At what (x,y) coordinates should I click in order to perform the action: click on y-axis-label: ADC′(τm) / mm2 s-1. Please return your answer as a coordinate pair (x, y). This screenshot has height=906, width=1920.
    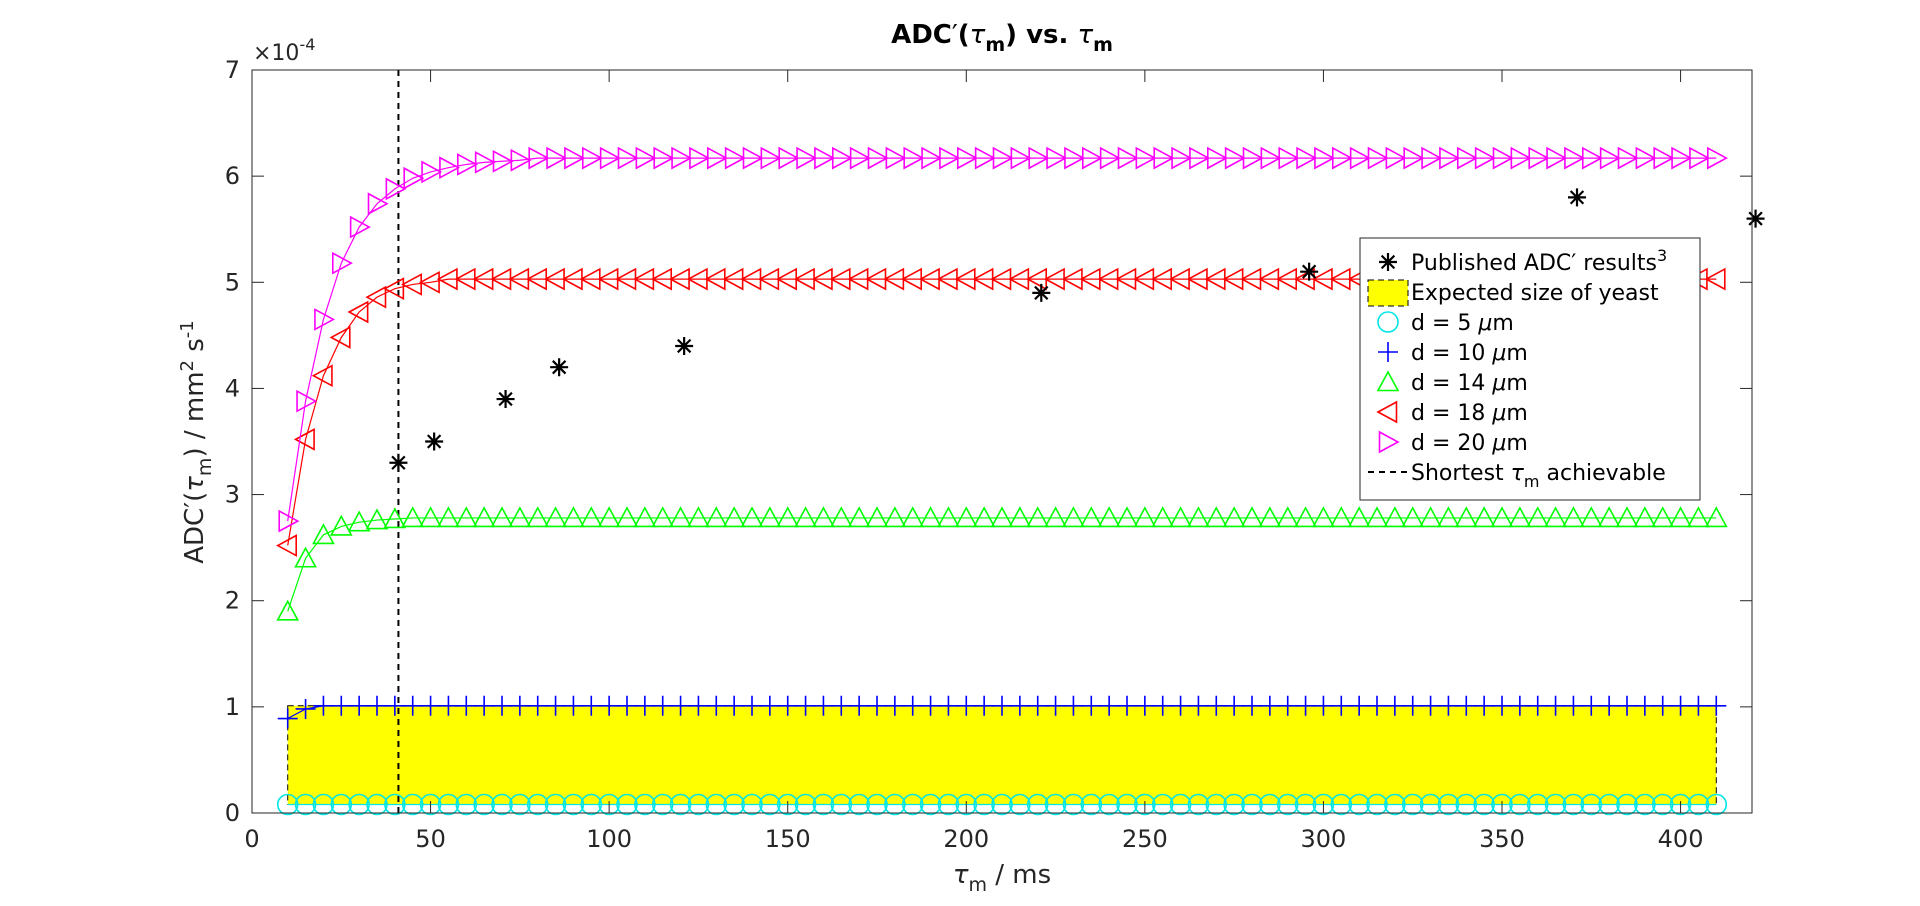
    Looking at the image, I should click on (196, 442).